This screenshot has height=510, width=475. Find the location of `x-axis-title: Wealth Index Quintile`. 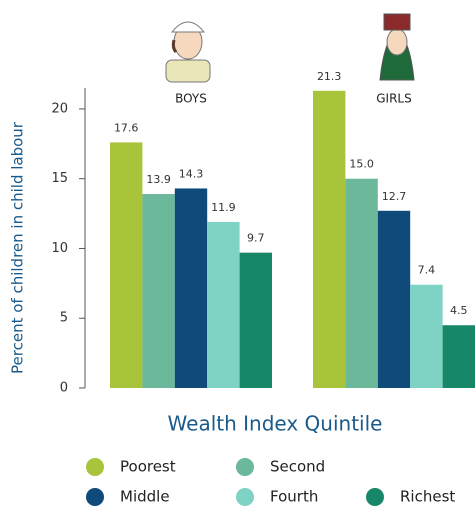

x-axis-title: Wealth Index Quintile is located at coordinates (275, 424).